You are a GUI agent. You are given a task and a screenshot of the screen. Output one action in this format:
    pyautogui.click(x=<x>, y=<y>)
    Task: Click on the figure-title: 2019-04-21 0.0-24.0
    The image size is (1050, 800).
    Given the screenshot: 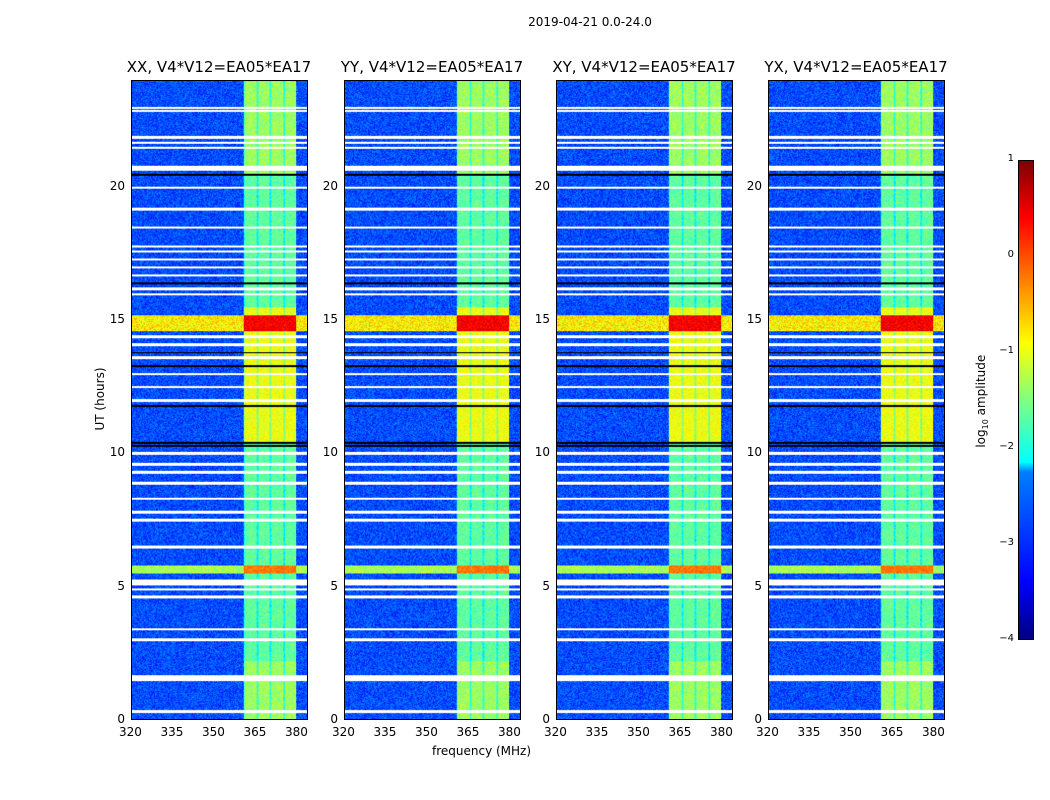 What is the action you would take?
    pyautogui.click(x=590, y=22)
    